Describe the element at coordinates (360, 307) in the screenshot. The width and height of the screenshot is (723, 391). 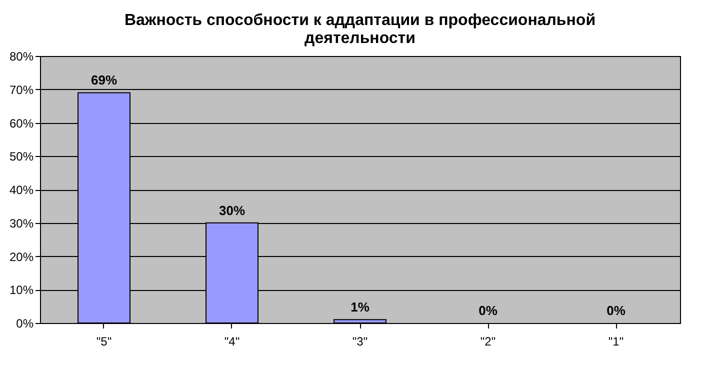
I see `data-label: 1%` at that location.